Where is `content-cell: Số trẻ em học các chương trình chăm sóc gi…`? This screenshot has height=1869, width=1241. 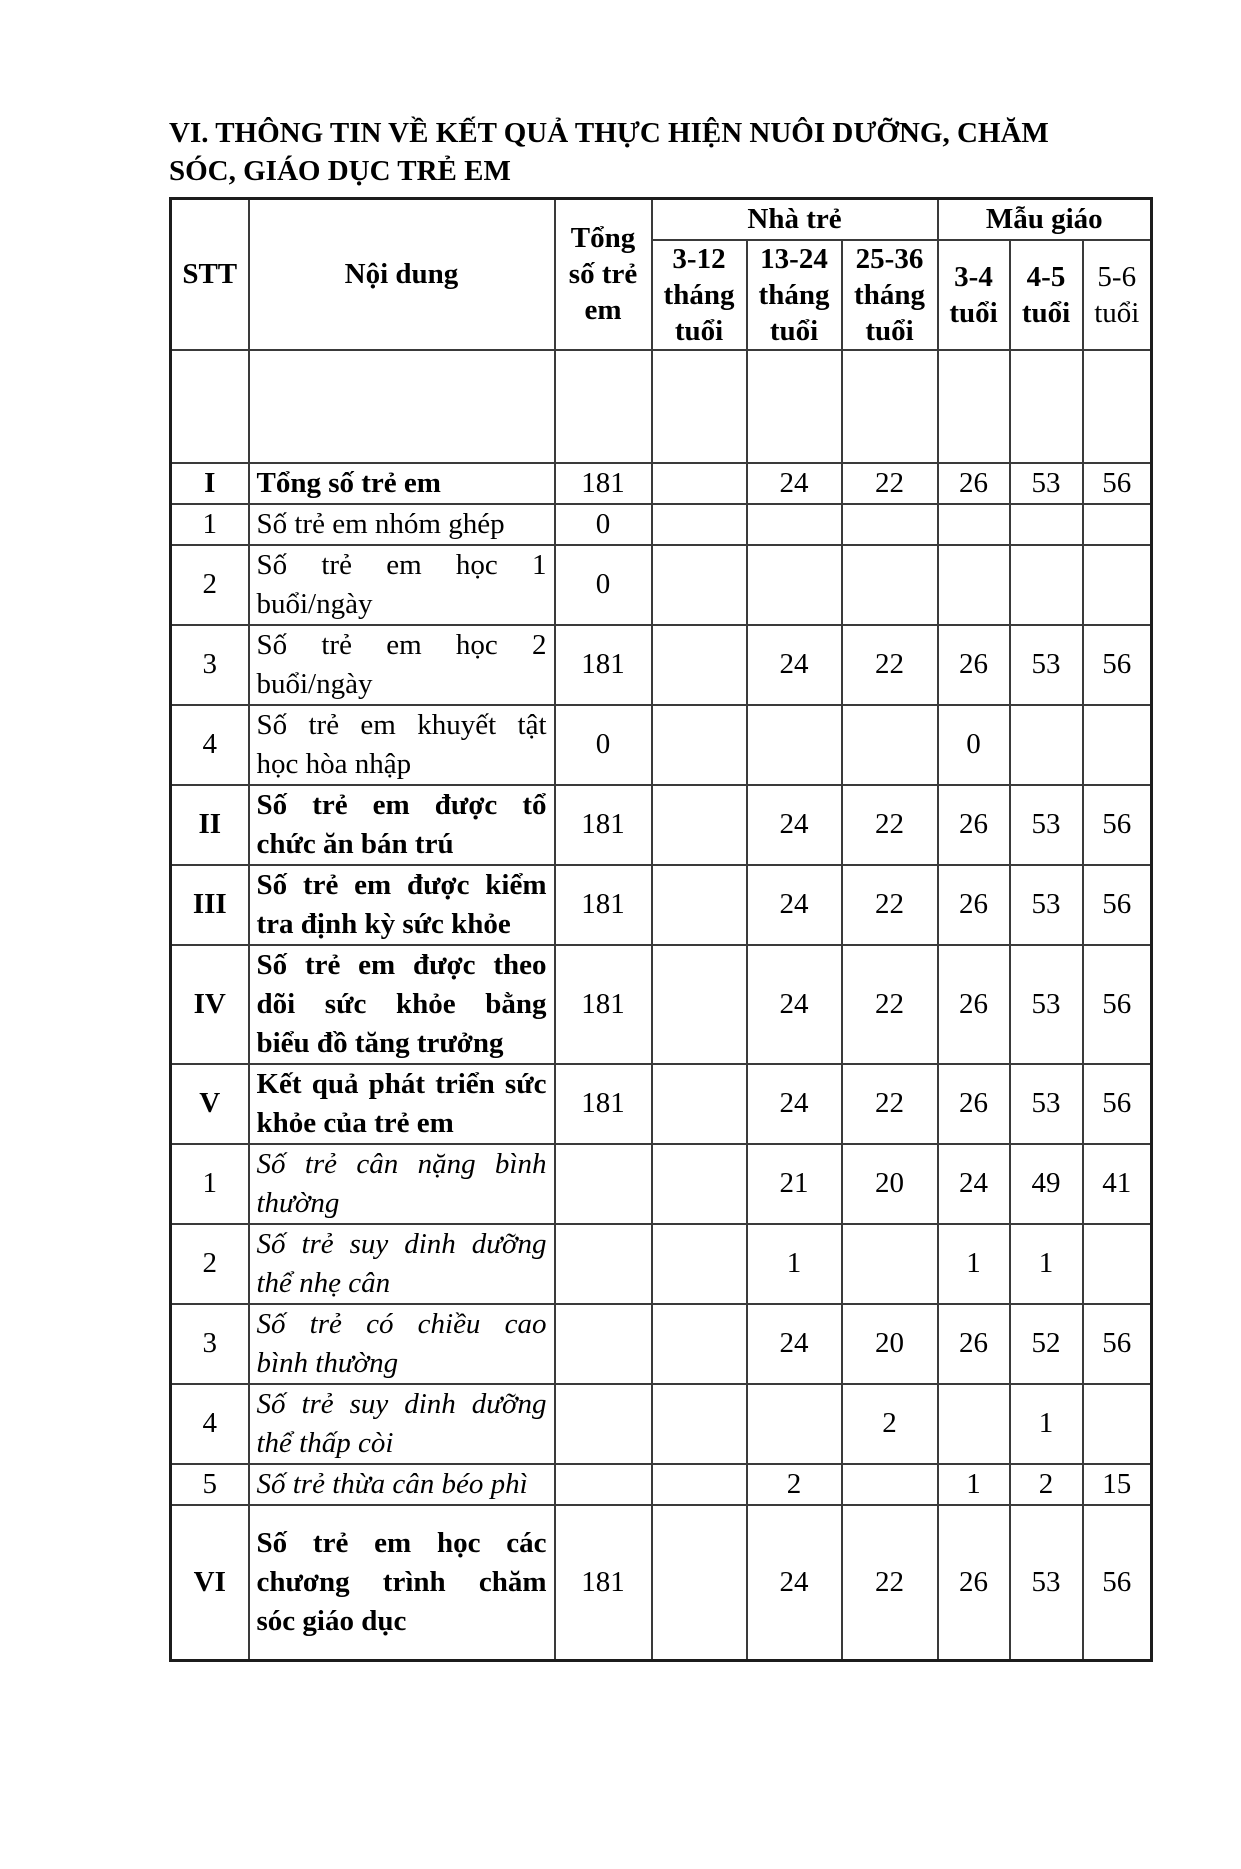
content-cell: Số trẻ em học các chương trình chăm sóc gi… is located at coordinates (401, 1582).